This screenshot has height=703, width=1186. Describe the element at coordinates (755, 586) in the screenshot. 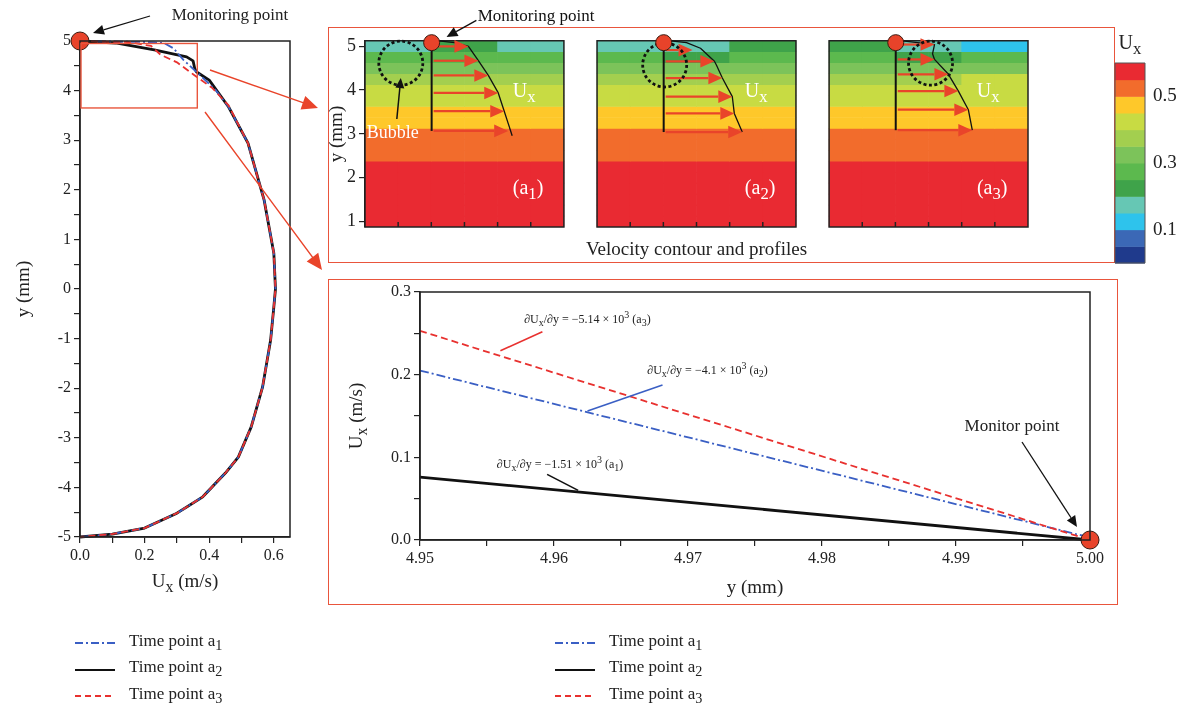

I see `x-axis-title: y (mm)` at that location.